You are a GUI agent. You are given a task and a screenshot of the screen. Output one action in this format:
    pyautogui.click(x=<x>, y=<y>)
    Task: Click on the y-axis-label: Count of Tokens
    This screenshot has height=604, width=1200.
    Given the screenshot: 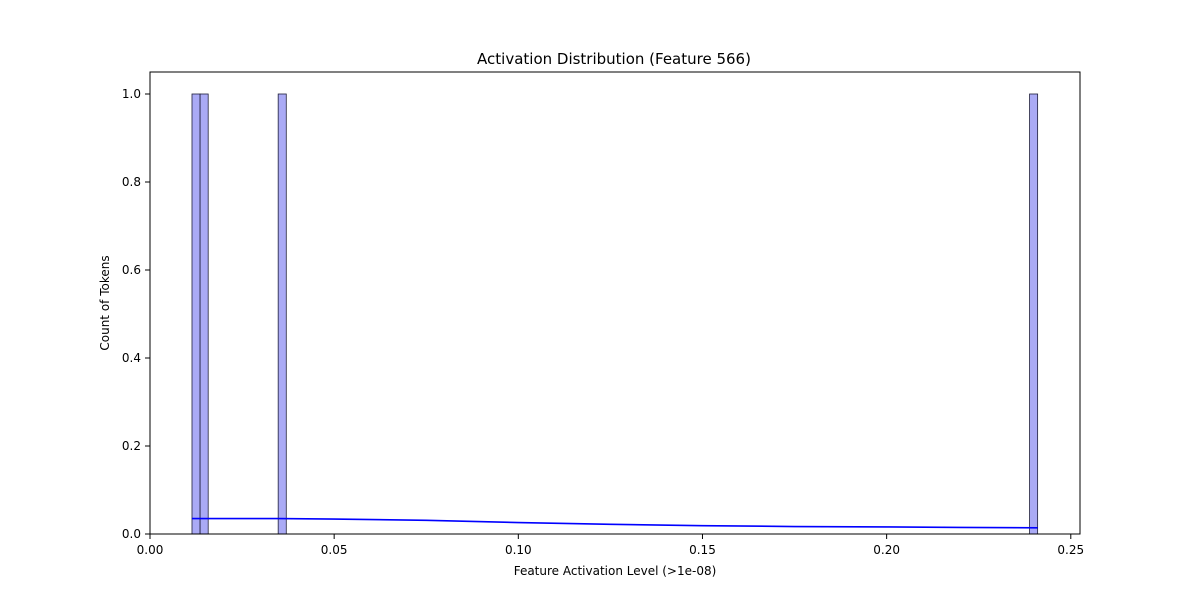 What is the action you would take?
    pyautogui.click(x=105, y=302)
    